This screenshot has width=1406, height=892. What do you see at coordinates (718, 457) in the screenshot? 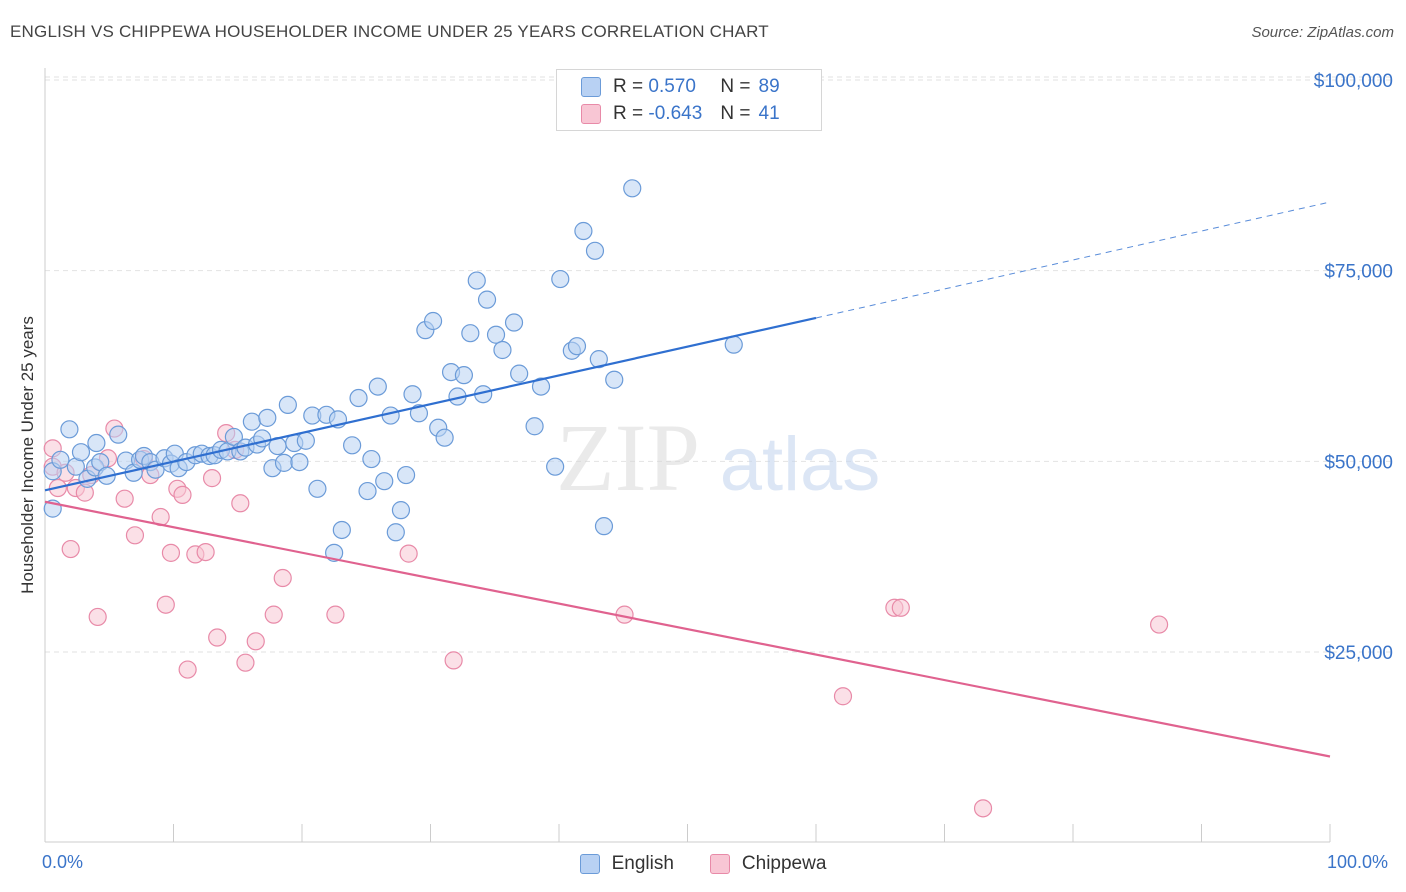
I see `watermark: ZIP atlas` at bounding box center [718, 457].